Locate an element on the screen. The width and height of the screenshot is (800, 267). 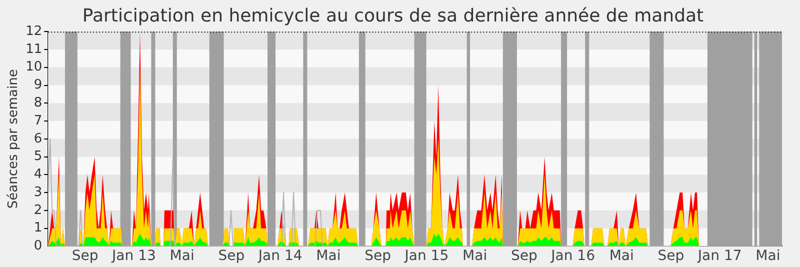
x-tick-label: Jan 16 is located at coordinates (573, 256).